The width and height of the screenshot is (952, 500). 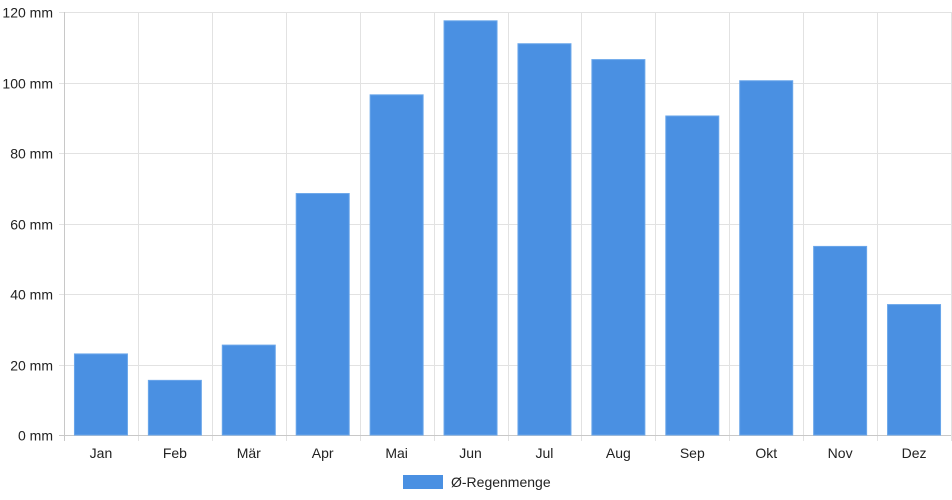 I want to click on x-tick-label: Mai, so click(x=396, y=453).